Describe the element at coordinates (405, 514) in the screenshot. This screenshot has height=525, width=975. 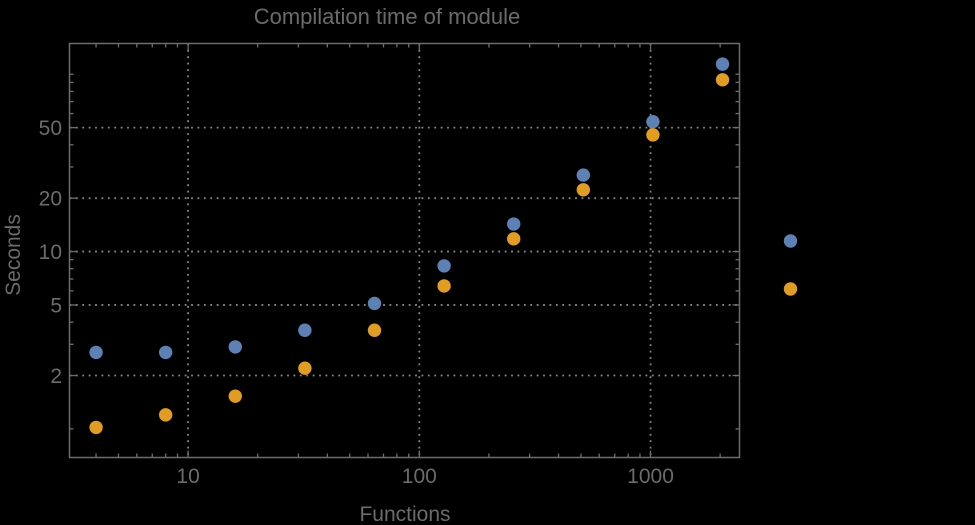
I see `x-axis-label: Functions` at that location.